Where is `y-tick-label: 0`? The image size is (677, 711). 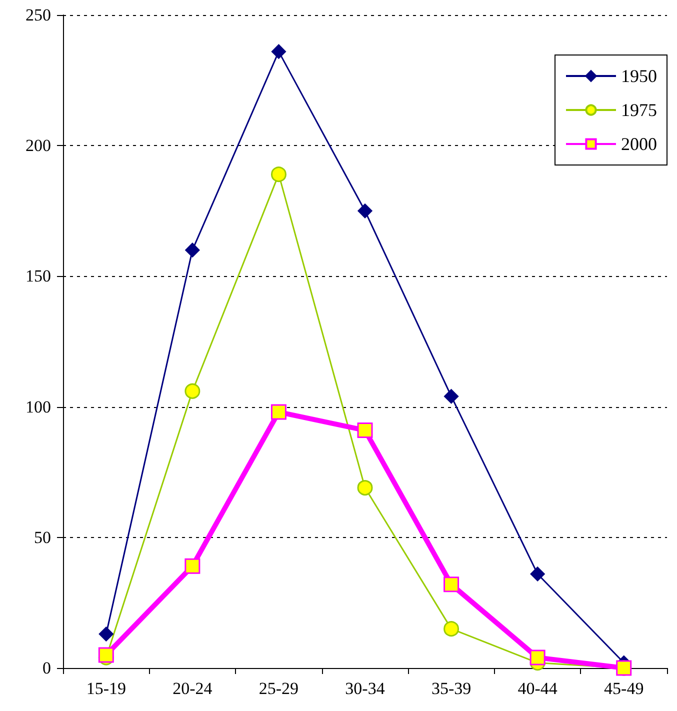
y-tick-label: 0 is located at coordinates (46, 668).